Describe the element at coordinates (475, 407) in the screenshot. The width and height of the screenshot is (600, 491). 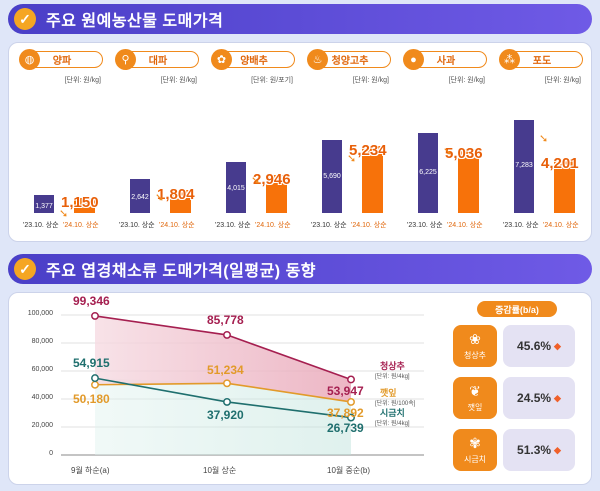
I see `rate-item-name: 깻잎` at that location.